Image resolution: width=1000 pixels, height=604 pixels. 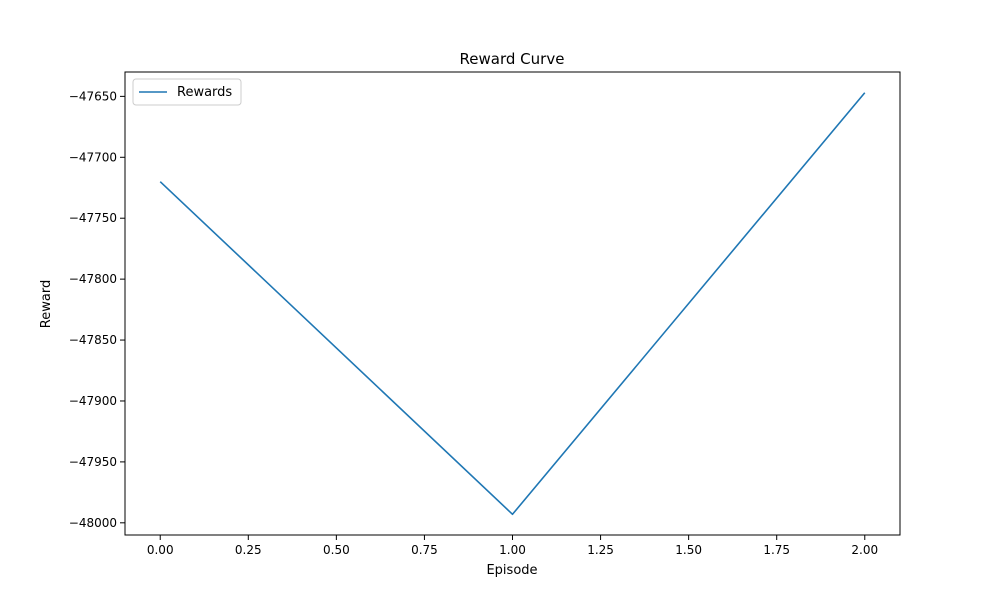 I want to click on y-tick-label: −47900, so click(x=93, y=401).